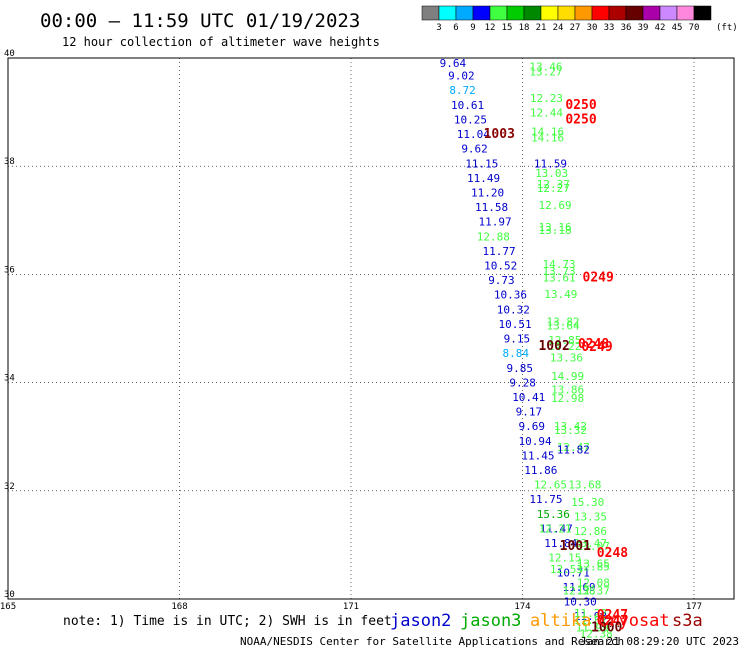  I want to click on legend-label: 12, so click(490, 28).